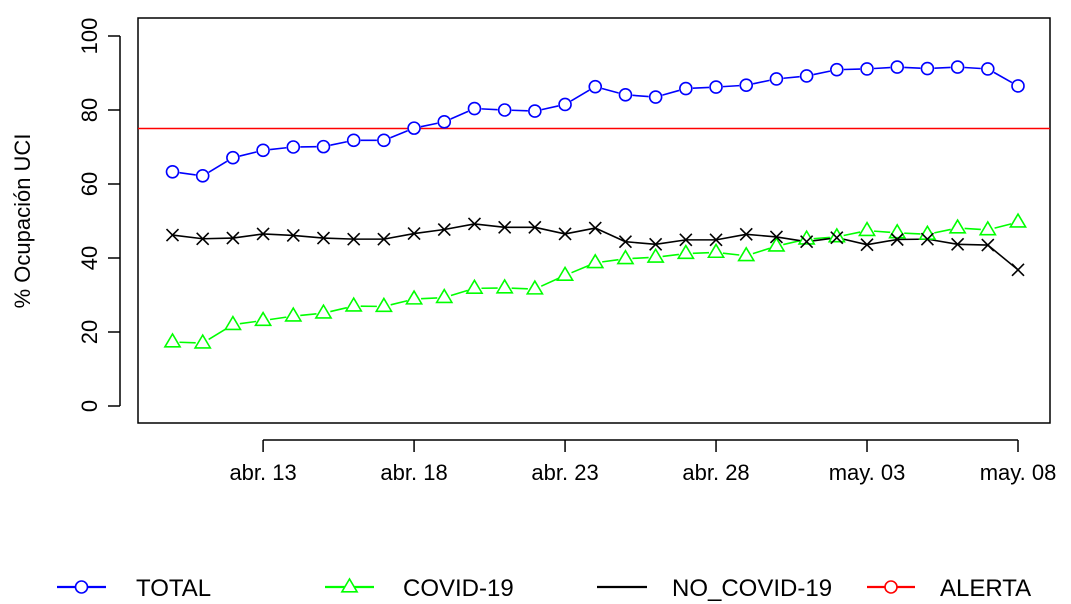  What do you see at coordinates (544, 588) in the screenshot?
I see `legend: TOTAL COVID-19 NO_COVID-19 ALERTA` at bounding box center [544, 588].